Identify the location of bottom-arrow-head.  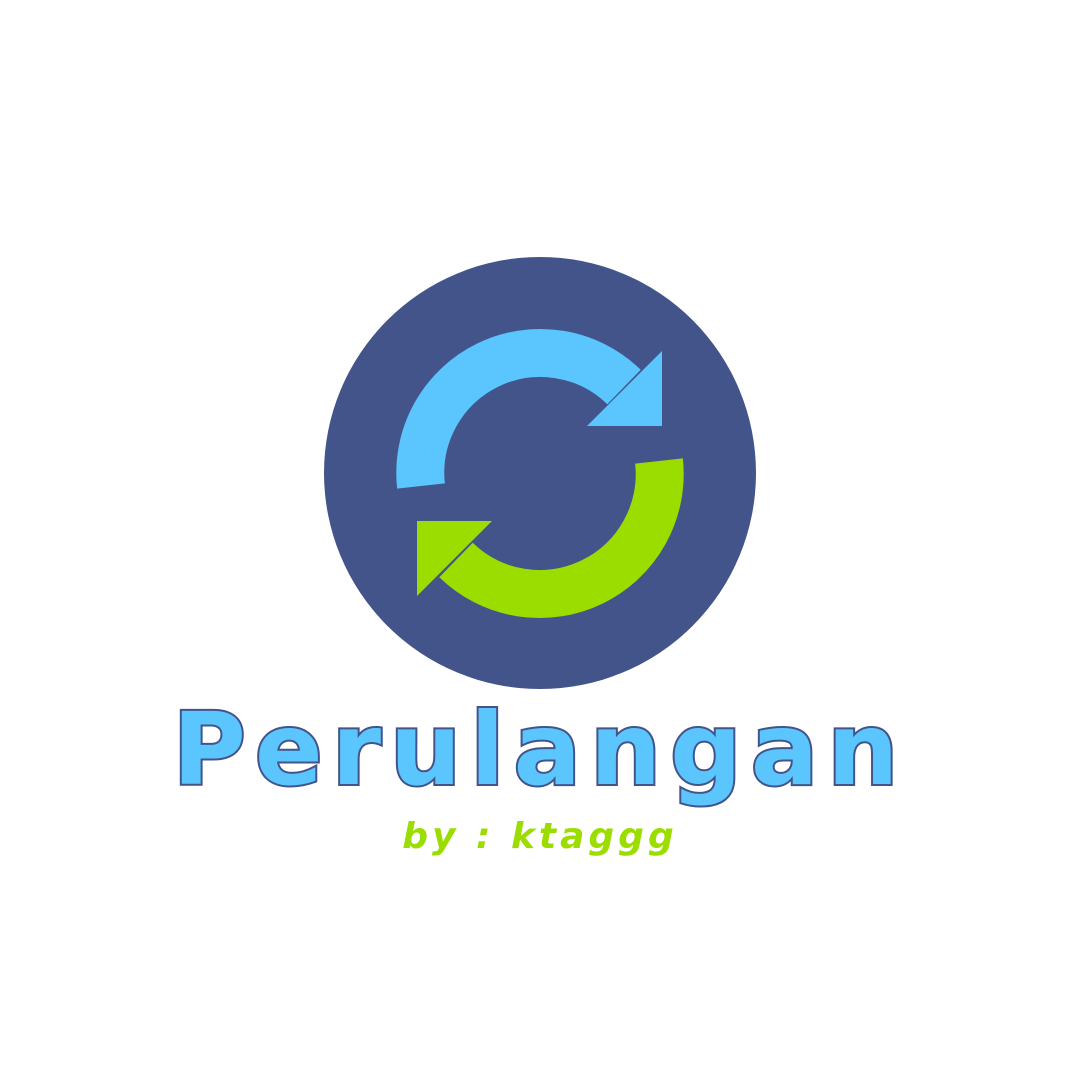
(454, 558).